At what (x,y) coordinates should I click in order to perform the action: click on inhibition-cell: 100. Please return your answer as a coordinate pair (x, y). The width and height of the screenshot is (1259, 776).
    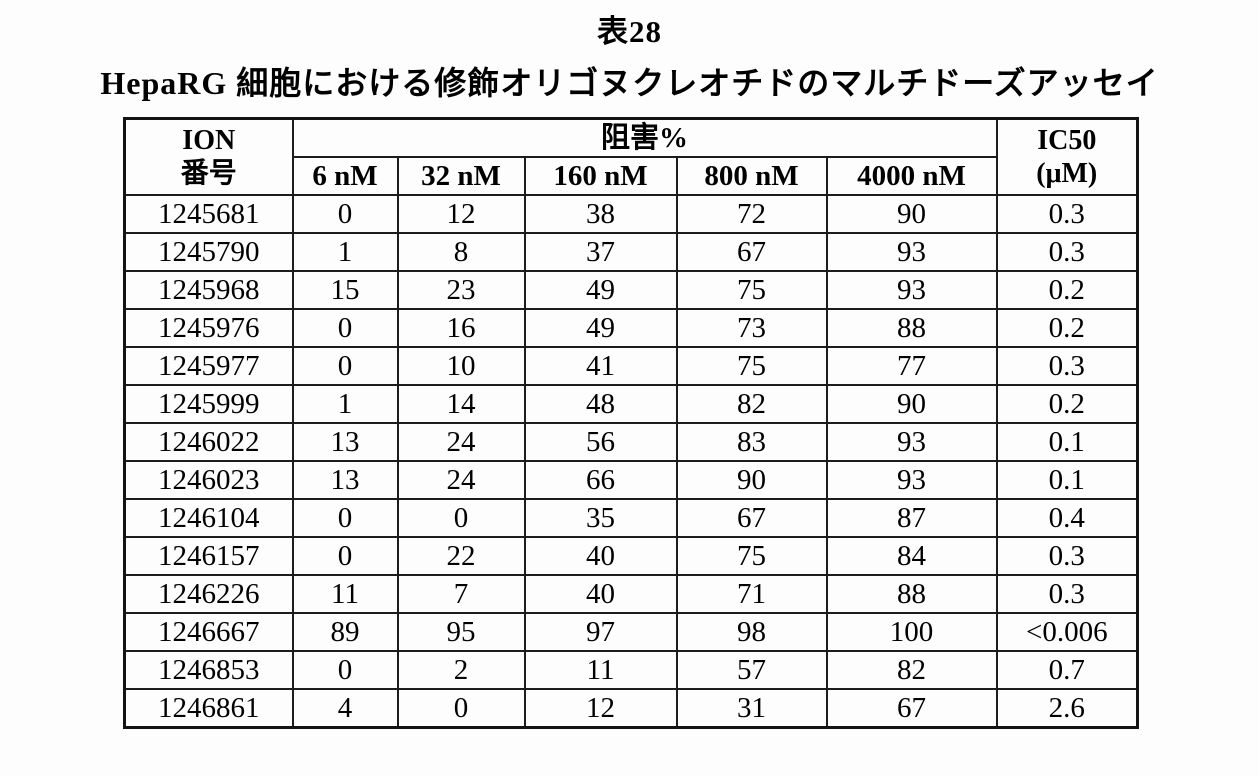
    Looking at the image, I should click on (911, 632).